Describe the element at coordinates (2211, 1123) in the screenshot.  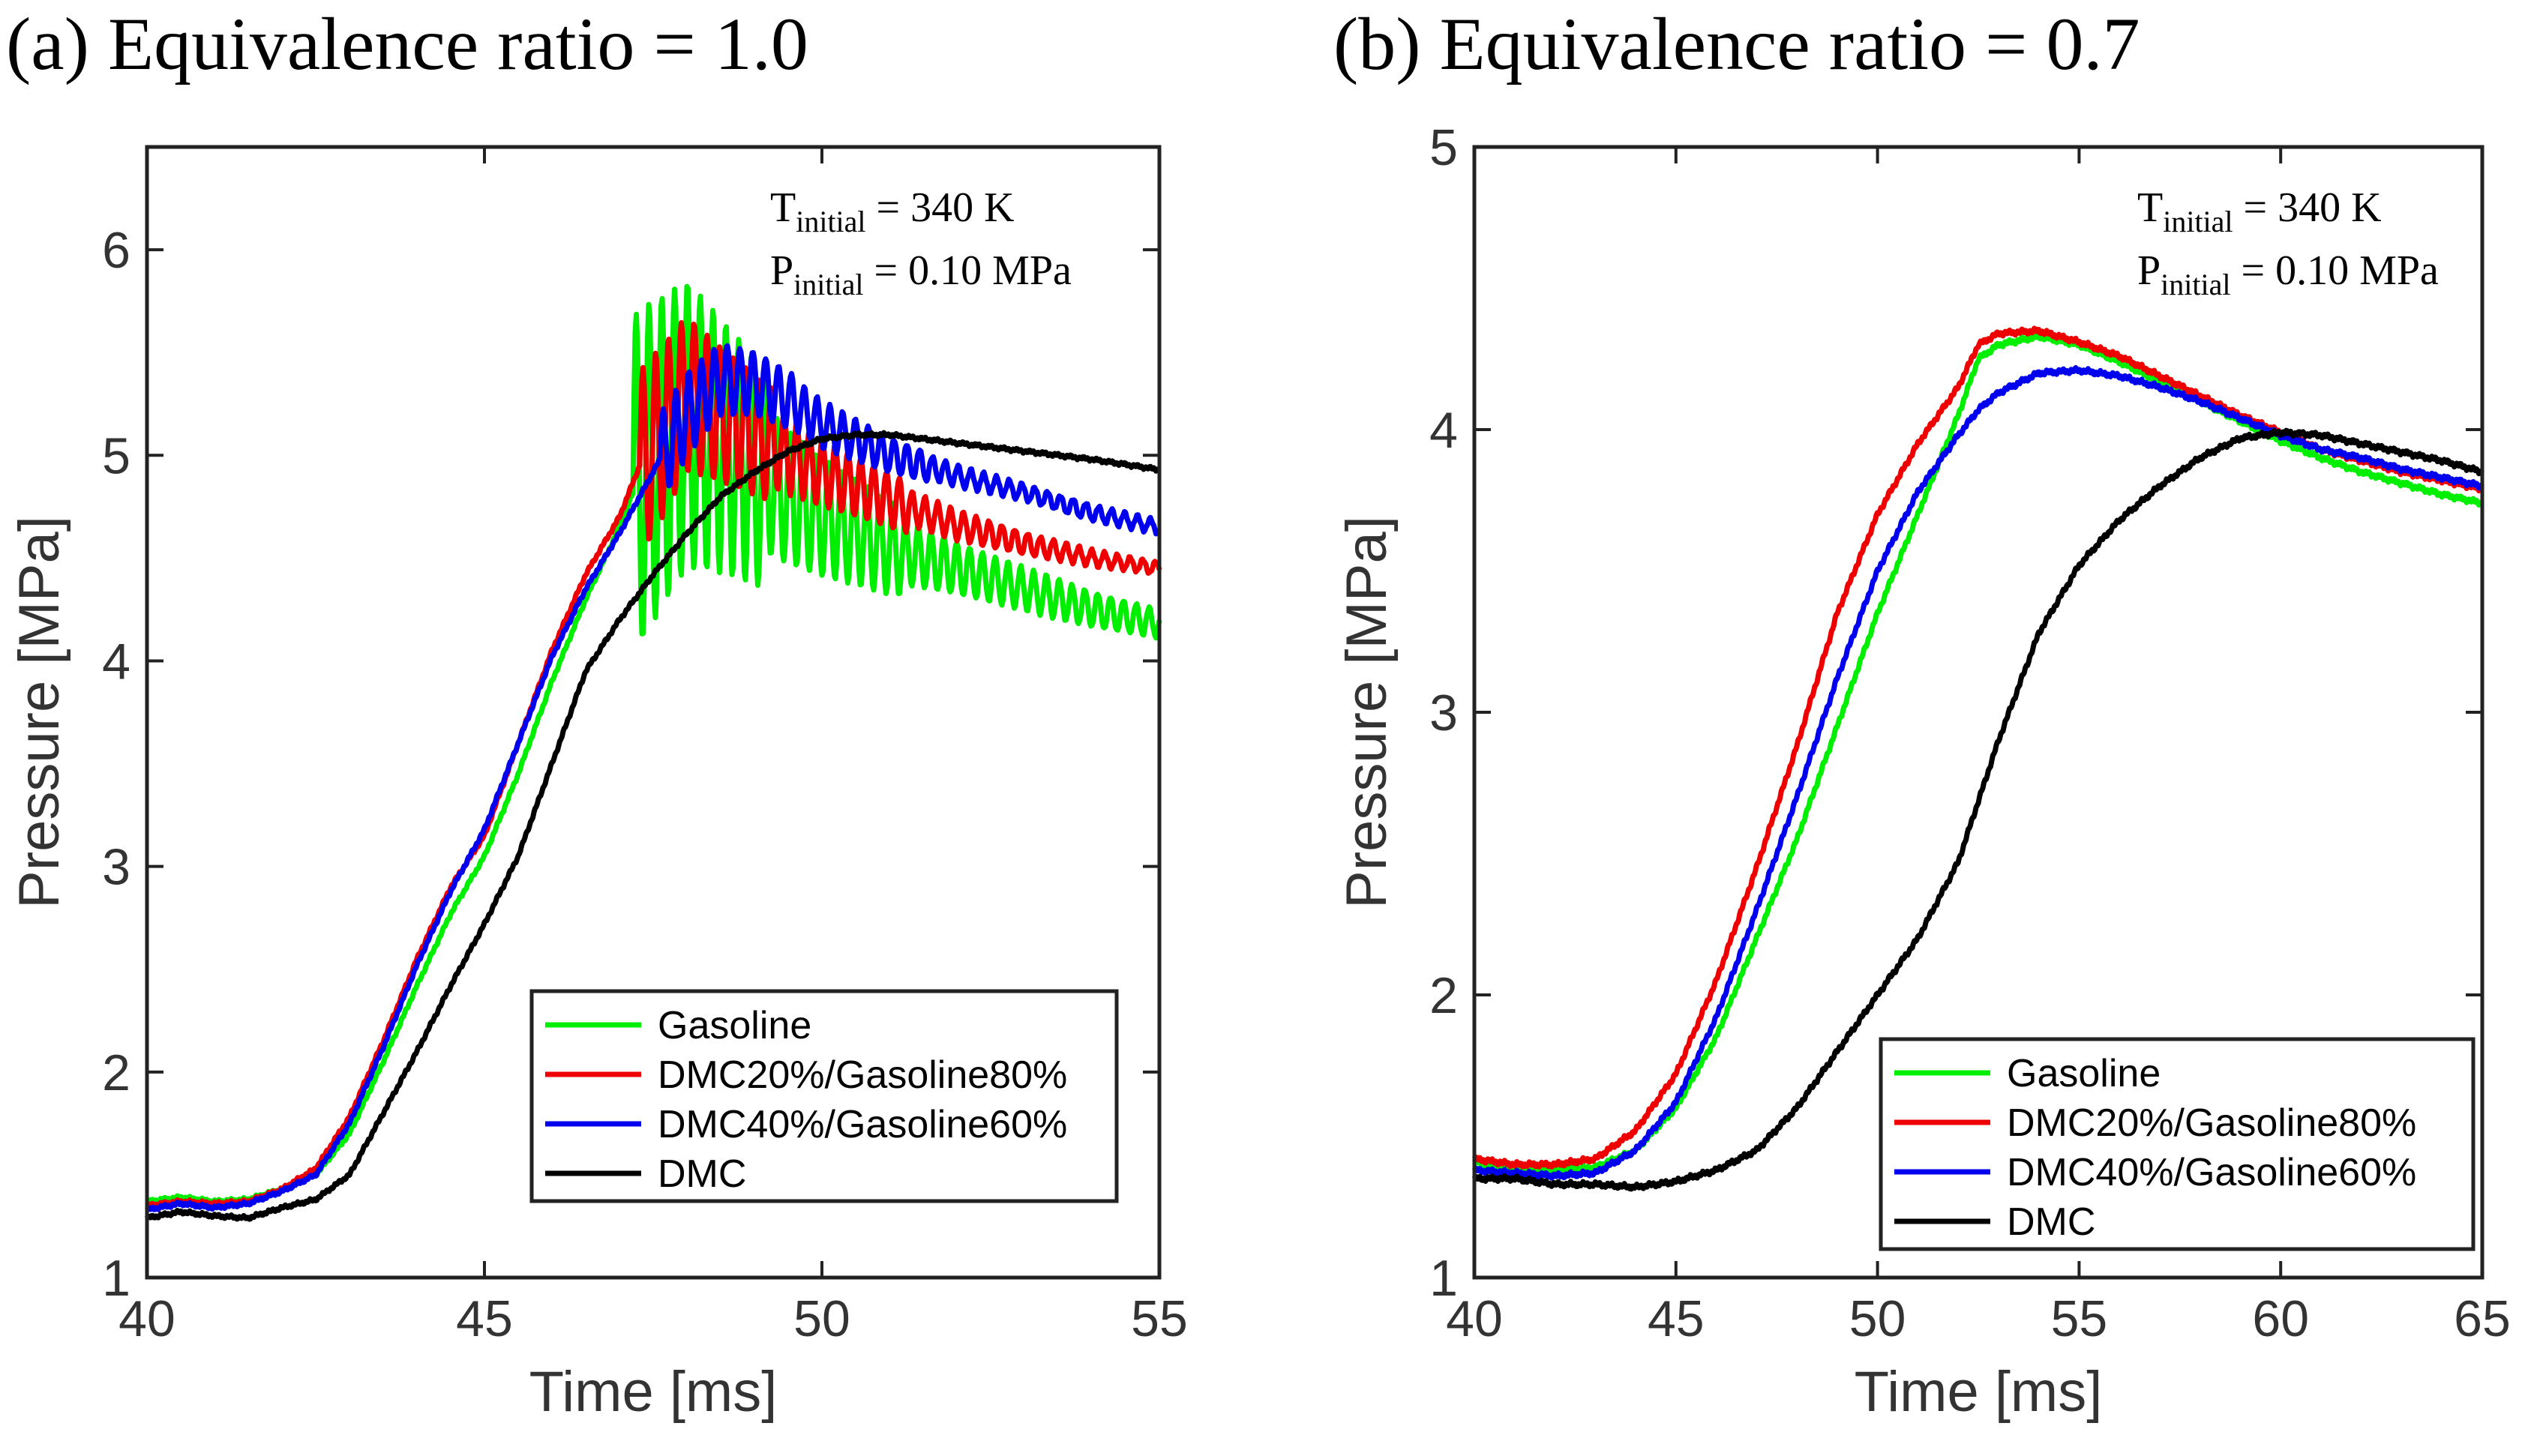
I see `panel-b-legend-label-dmc20: DMC20%/Gasoline80%` at that location.